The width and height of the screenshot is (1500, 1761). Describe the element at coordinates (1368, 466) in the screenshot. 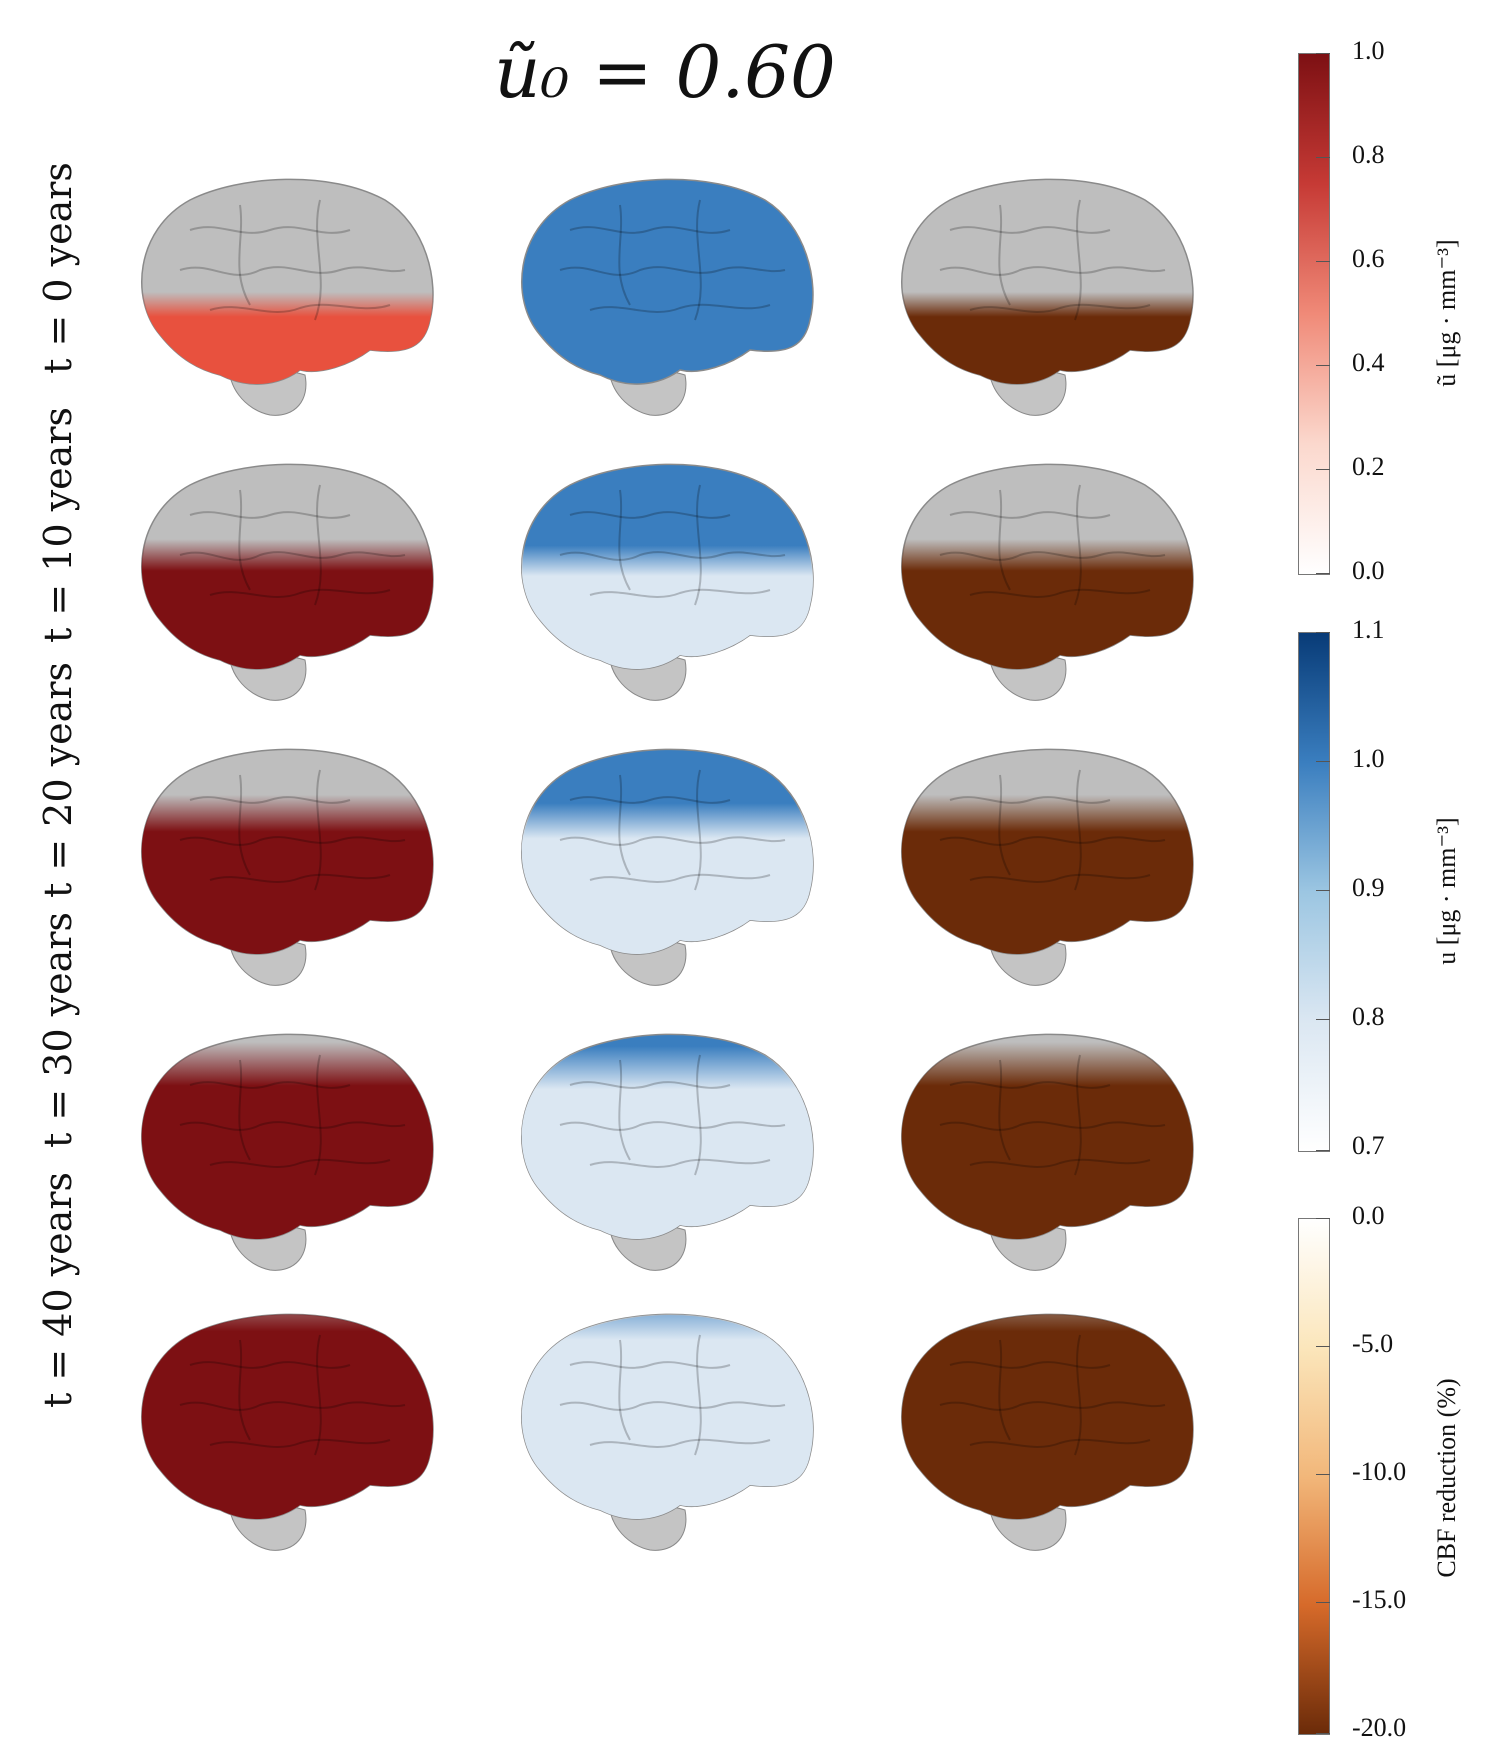

I see `cbar0-tick-4: 0.2` at that location.